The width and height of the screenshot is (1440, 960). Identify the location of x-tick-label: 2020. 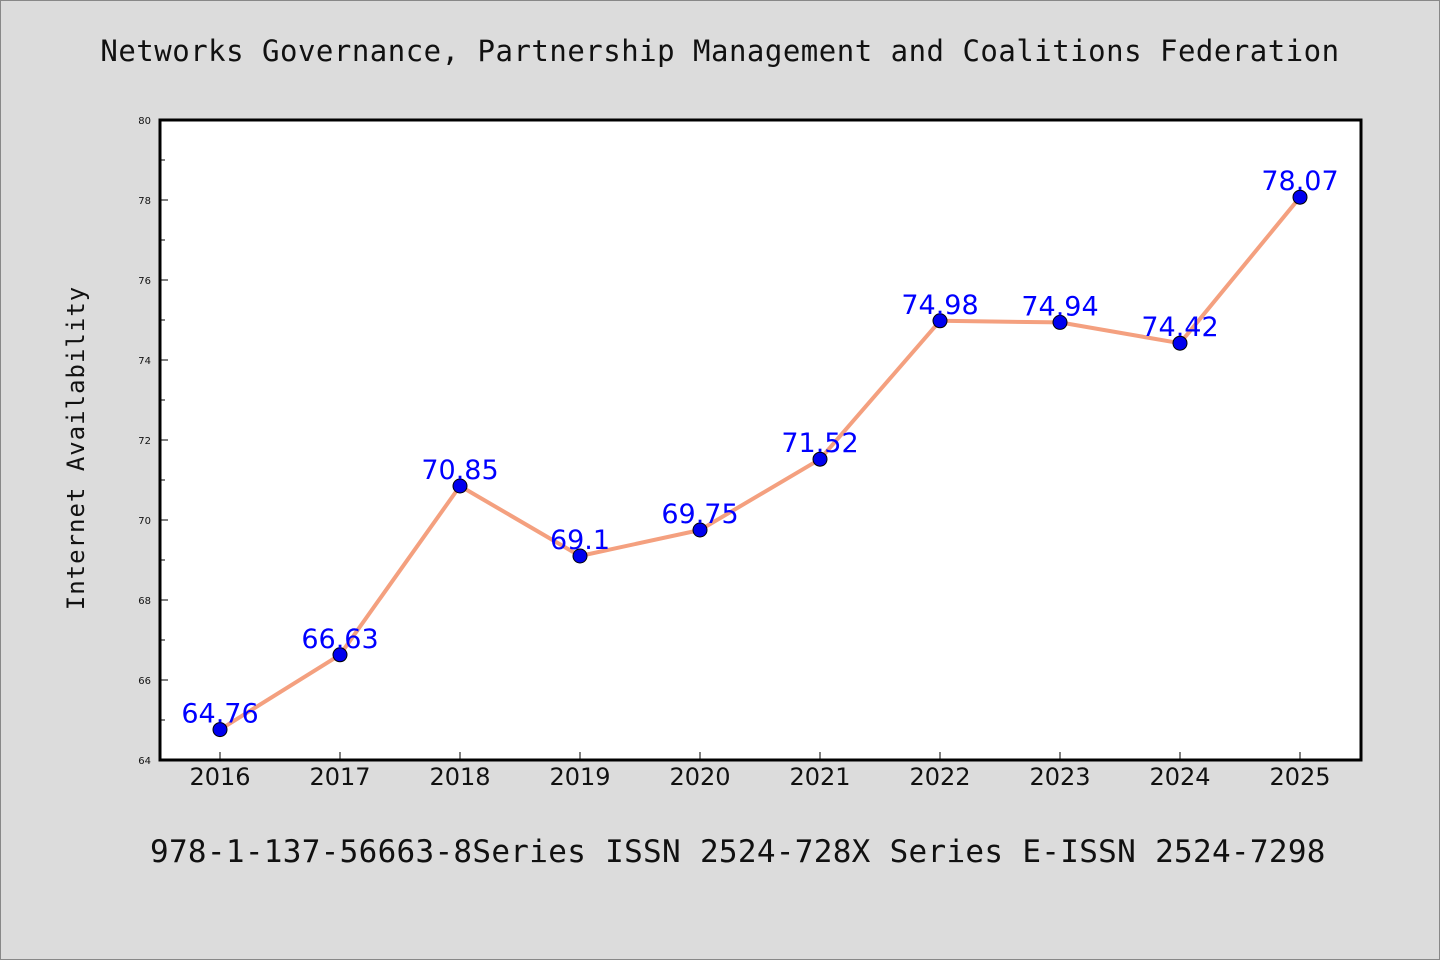
(699, 777).